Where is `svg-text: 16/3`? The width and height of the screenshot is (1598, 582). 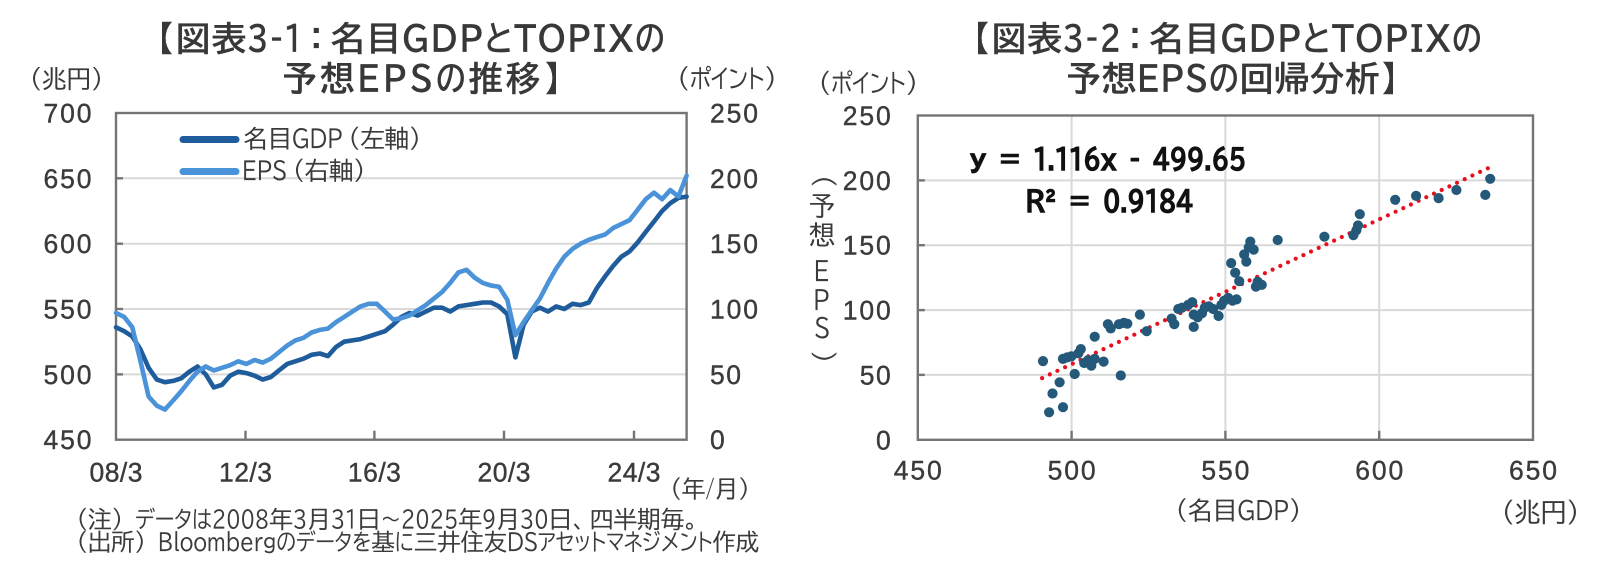
svg-text: 16/3 is located at coordinates (374, 473).